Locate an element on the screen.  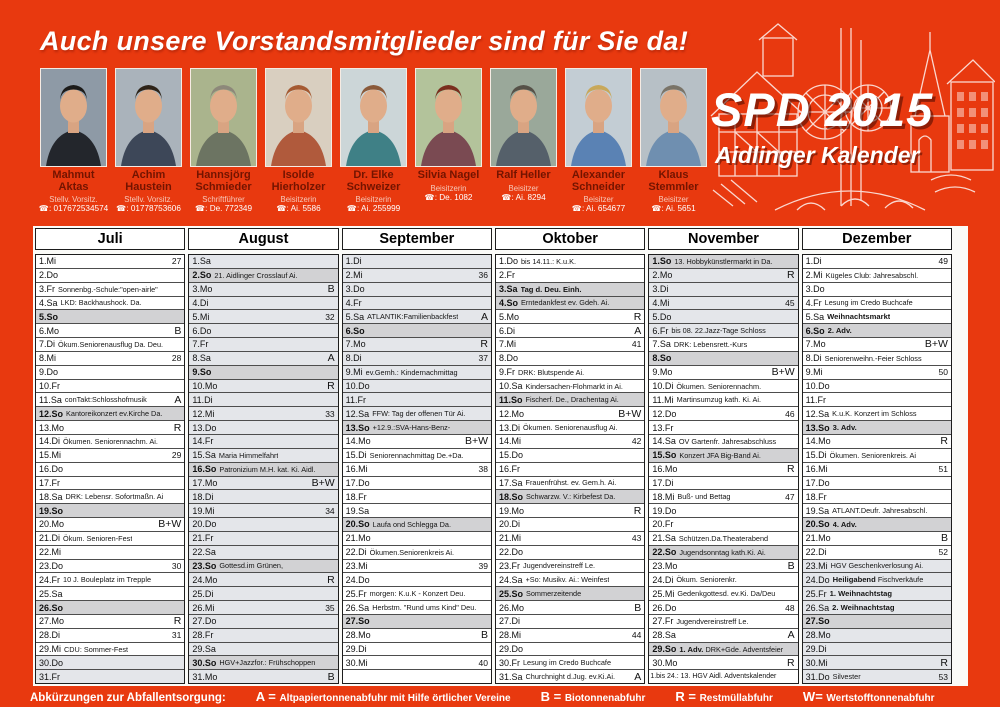
day-label: 21.Sa is located at coordinates (664, 538).